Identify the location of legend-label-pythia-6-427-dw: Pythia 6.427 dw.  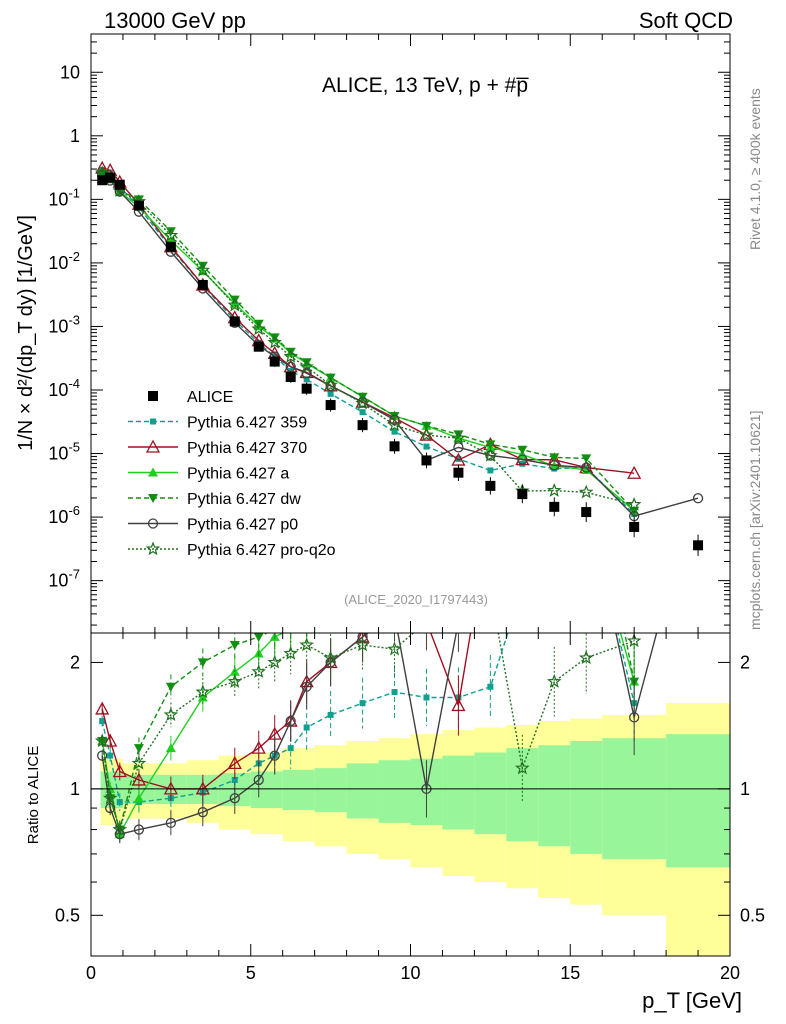
(244, 499).